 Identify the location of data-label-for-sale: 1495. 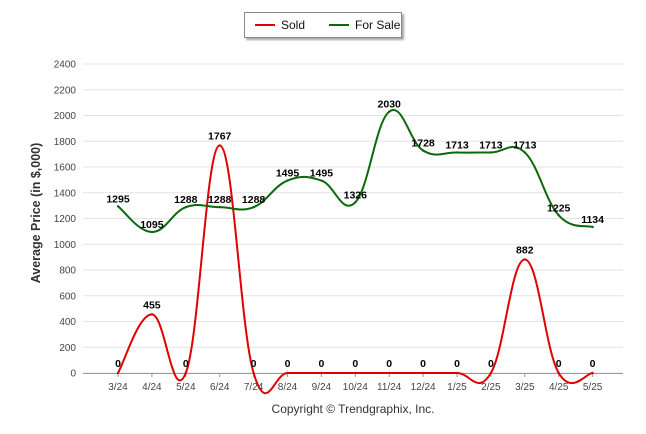
(322, 174).